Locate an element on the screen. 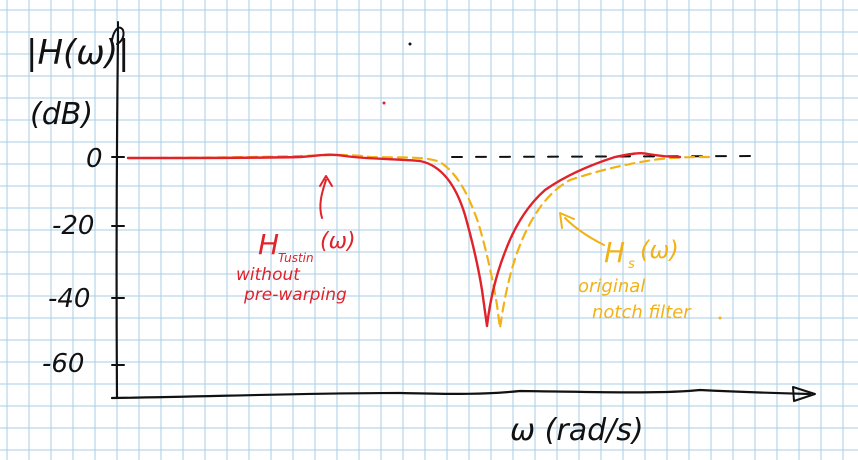 The image size is (858, 460). tustin-label-h: H is located at coordinates (268, 244).